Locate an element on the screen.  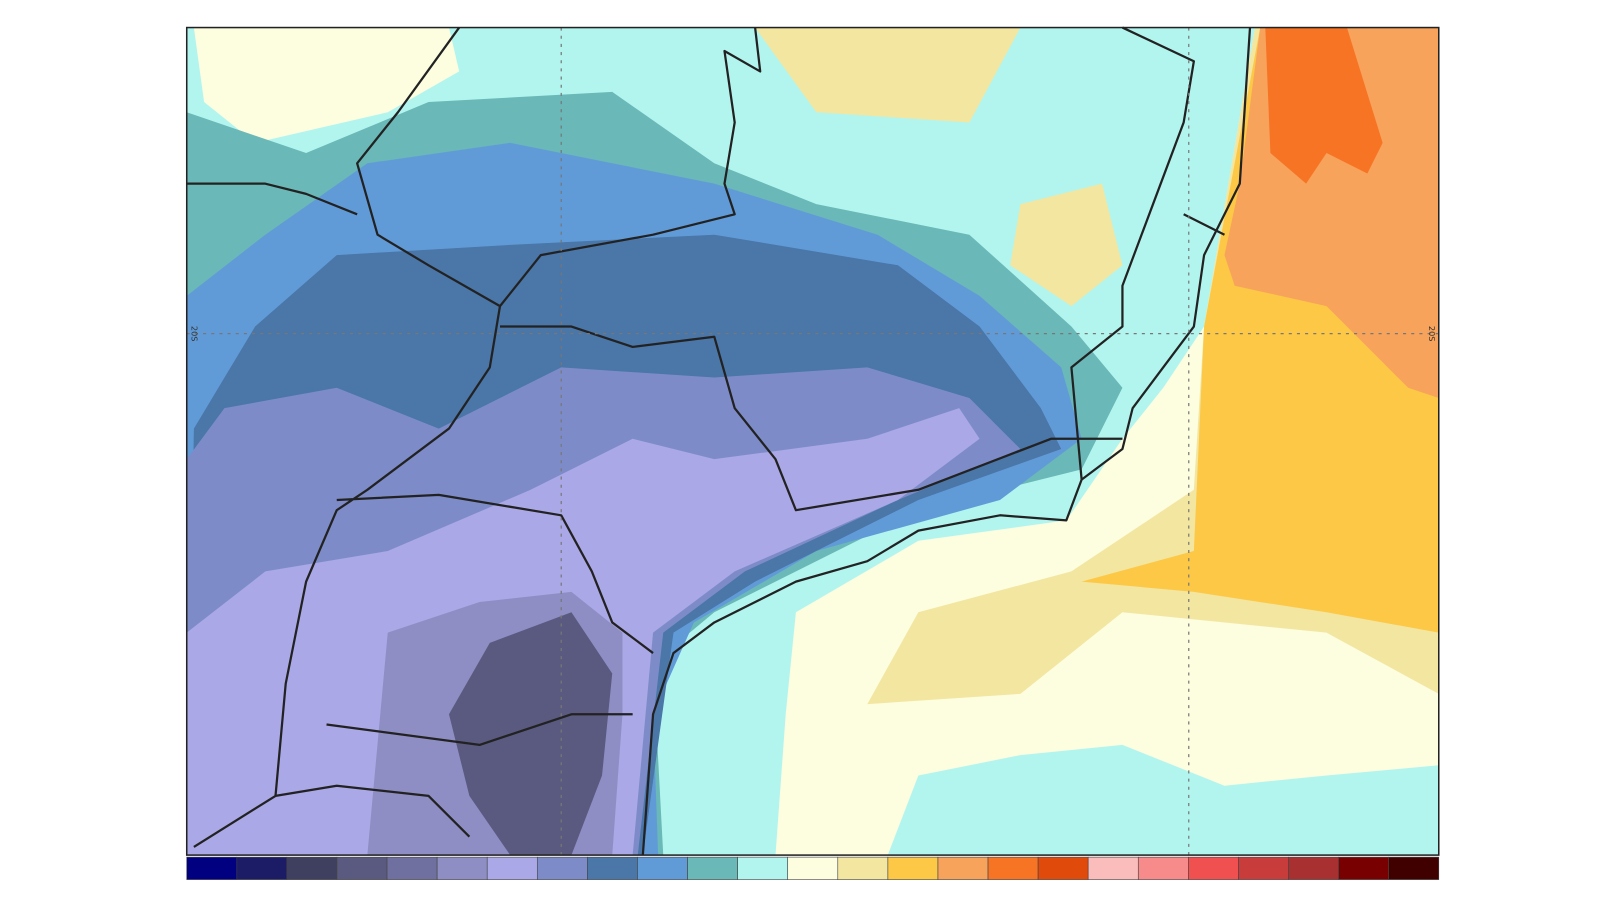
ocean-orange is located at coordinates (1324, 105).